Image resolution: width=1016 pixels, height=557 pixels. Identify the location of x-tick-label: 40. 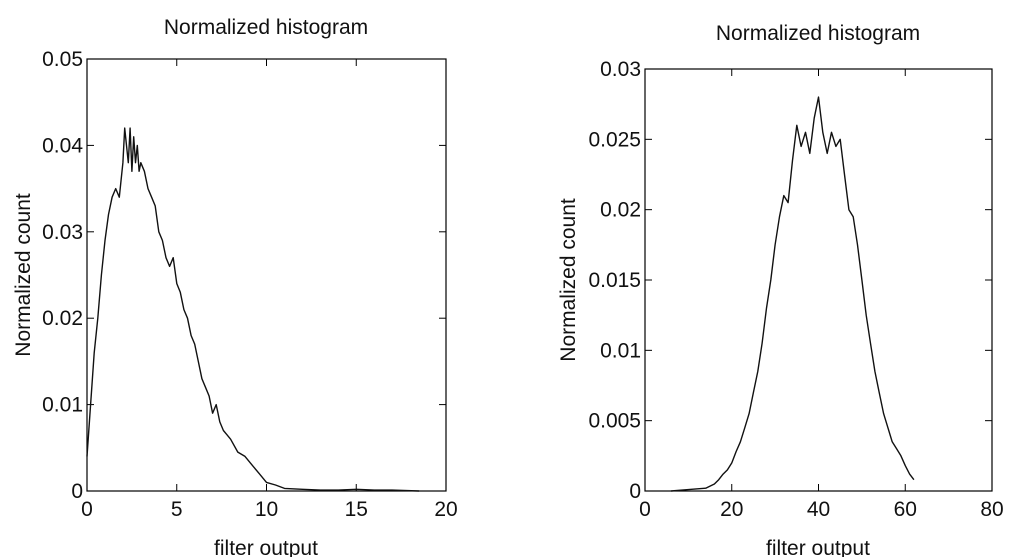
(818, 509).